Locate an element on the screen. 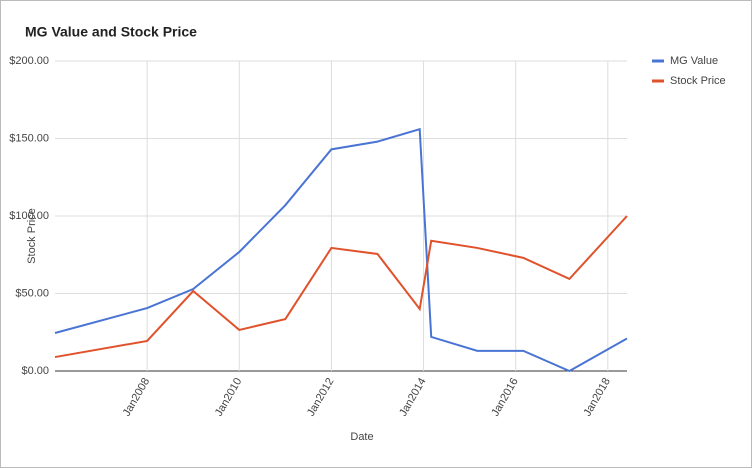 This screenshot has height=468, width=752. y-tick-label: $50.00 is located at coordinates (32, 293).